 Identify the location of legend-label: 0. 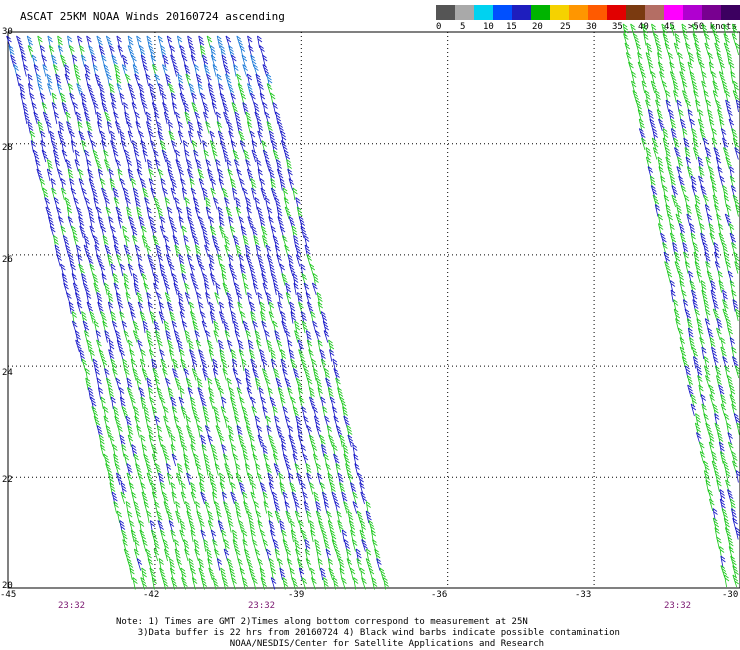
(439, 27).